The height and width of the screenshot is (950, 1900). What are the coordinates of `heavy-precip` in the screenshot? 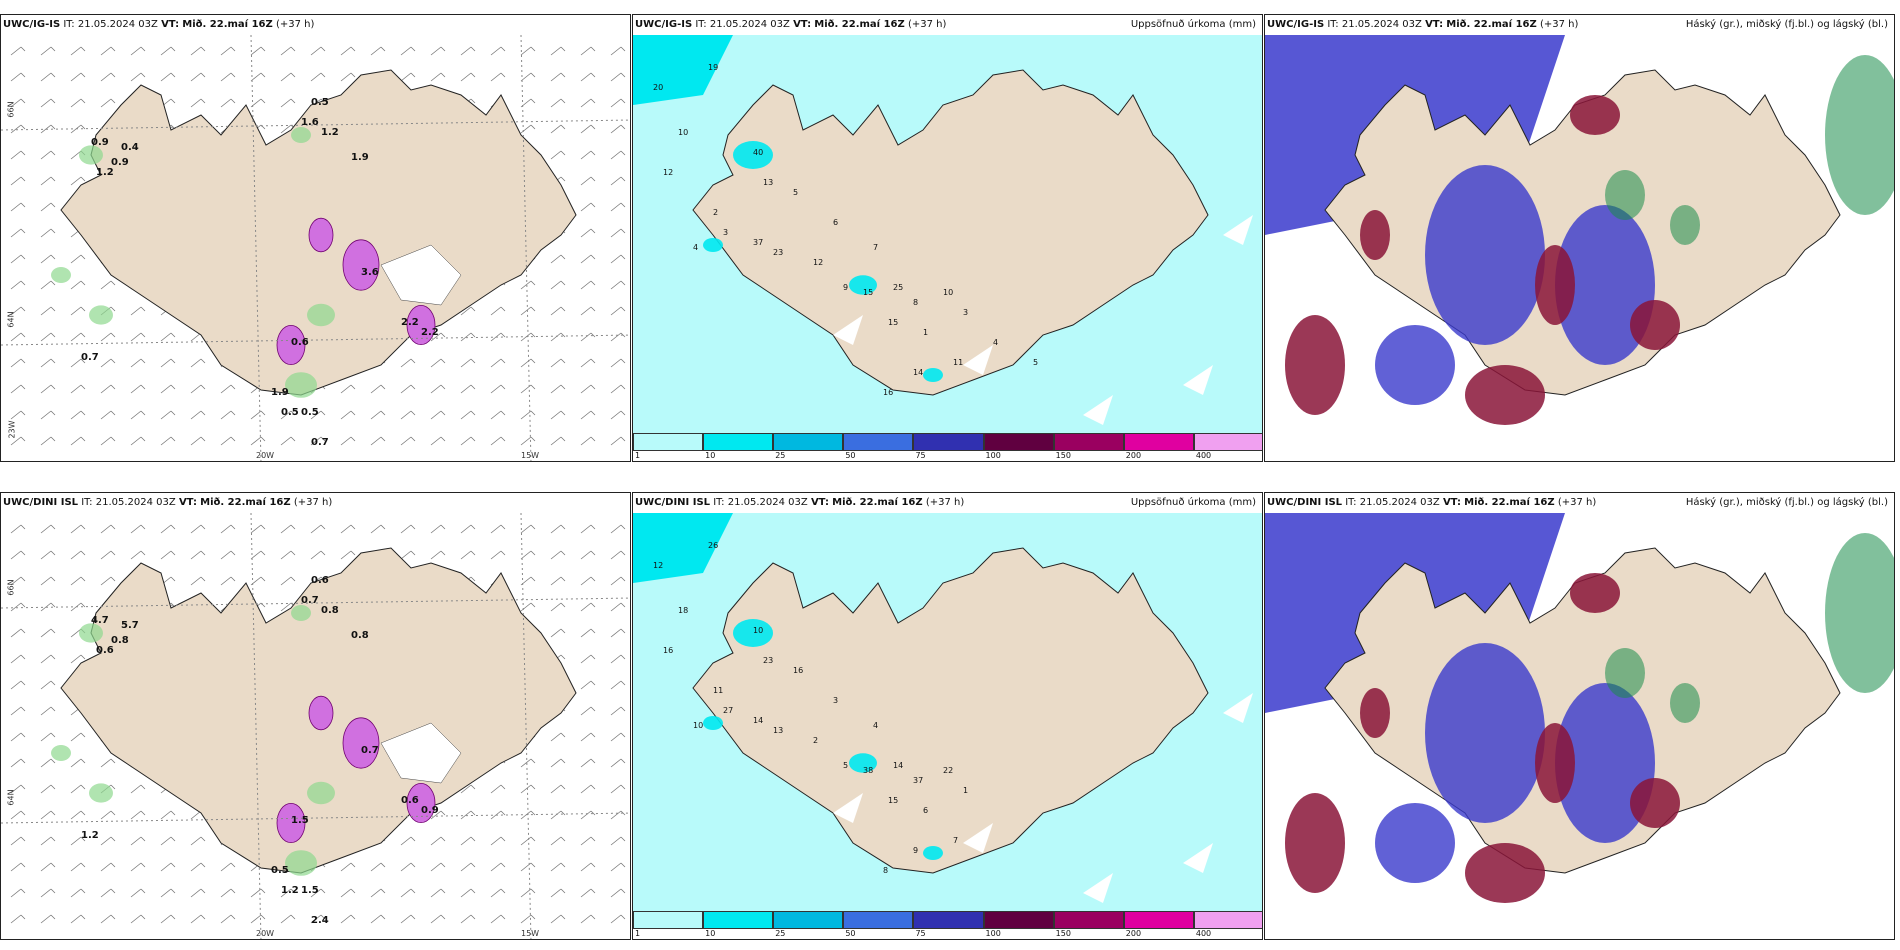 It's located at (683, 70).